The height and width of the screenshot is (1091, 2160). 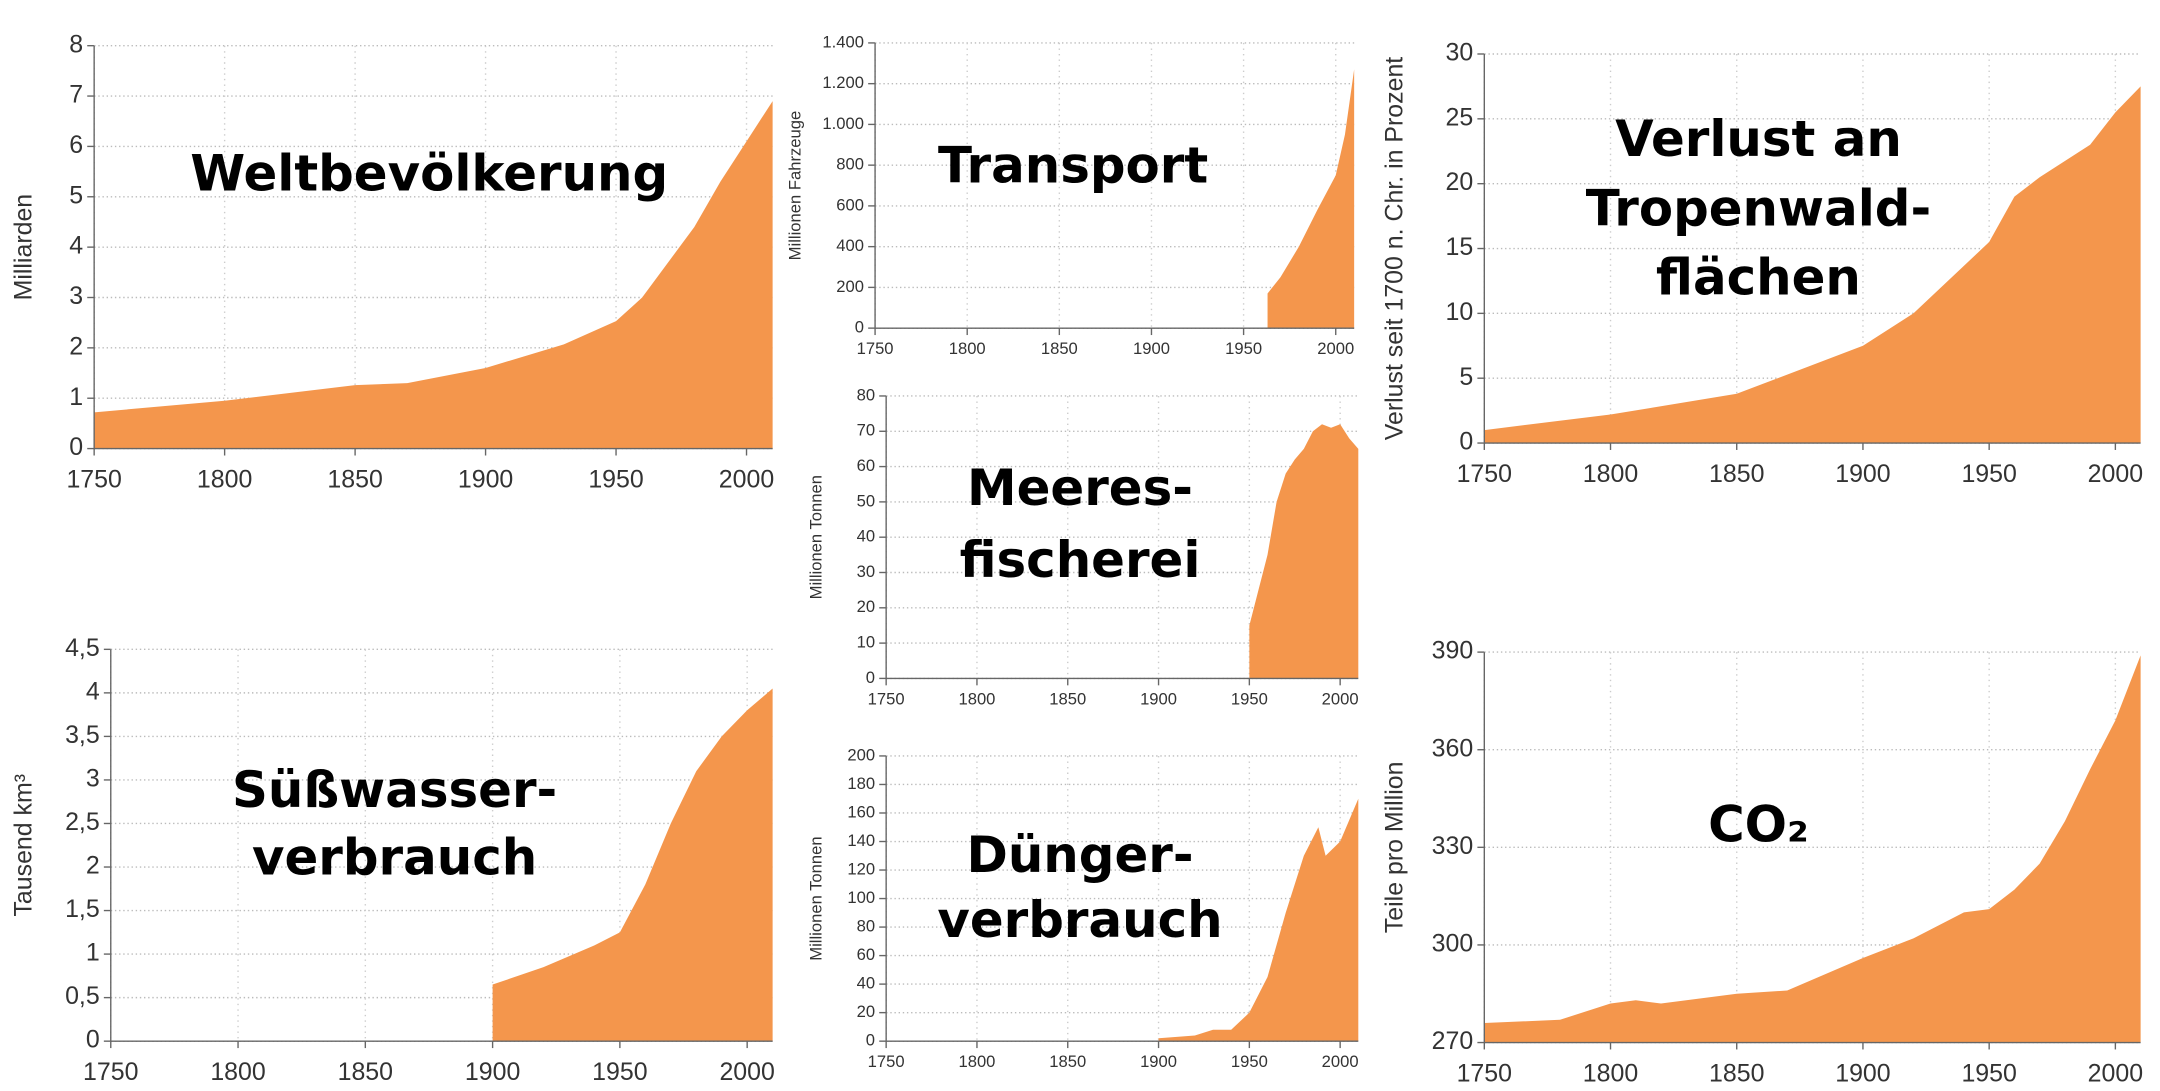 What do you see at coordinates (82, 822) in the screenshot?
I see `y-tick-label: 2,5` at bounding box center [82, 822].